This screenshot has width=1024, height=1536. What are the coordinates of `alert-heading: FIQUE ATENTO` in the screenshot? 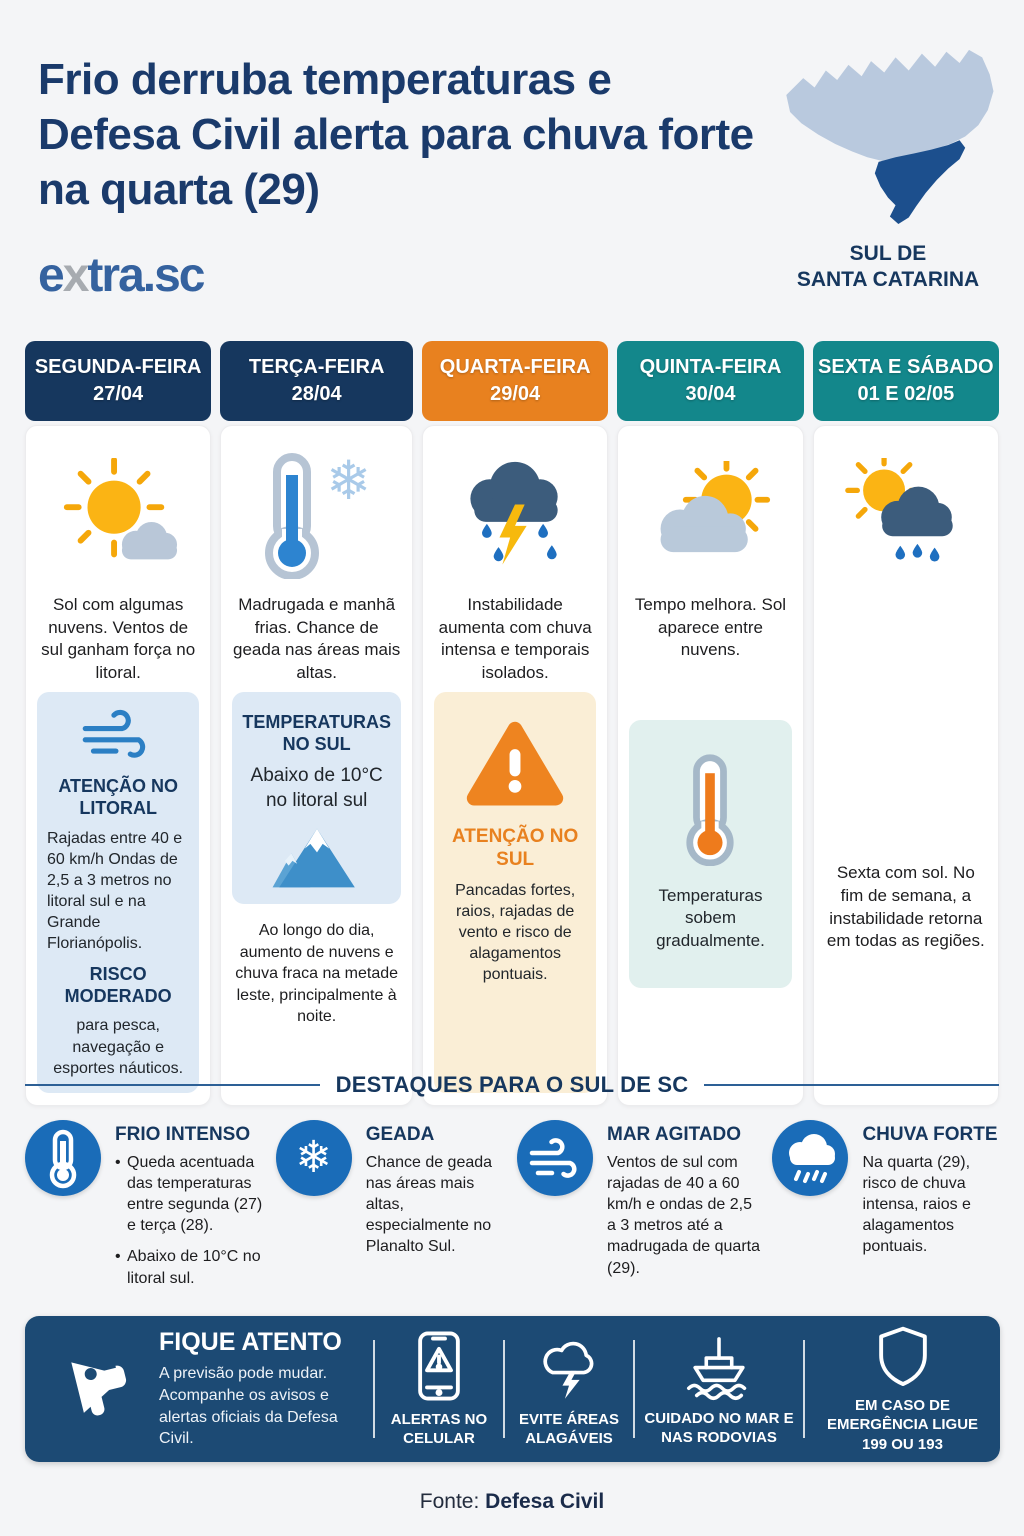 It's located at (250, 1342).